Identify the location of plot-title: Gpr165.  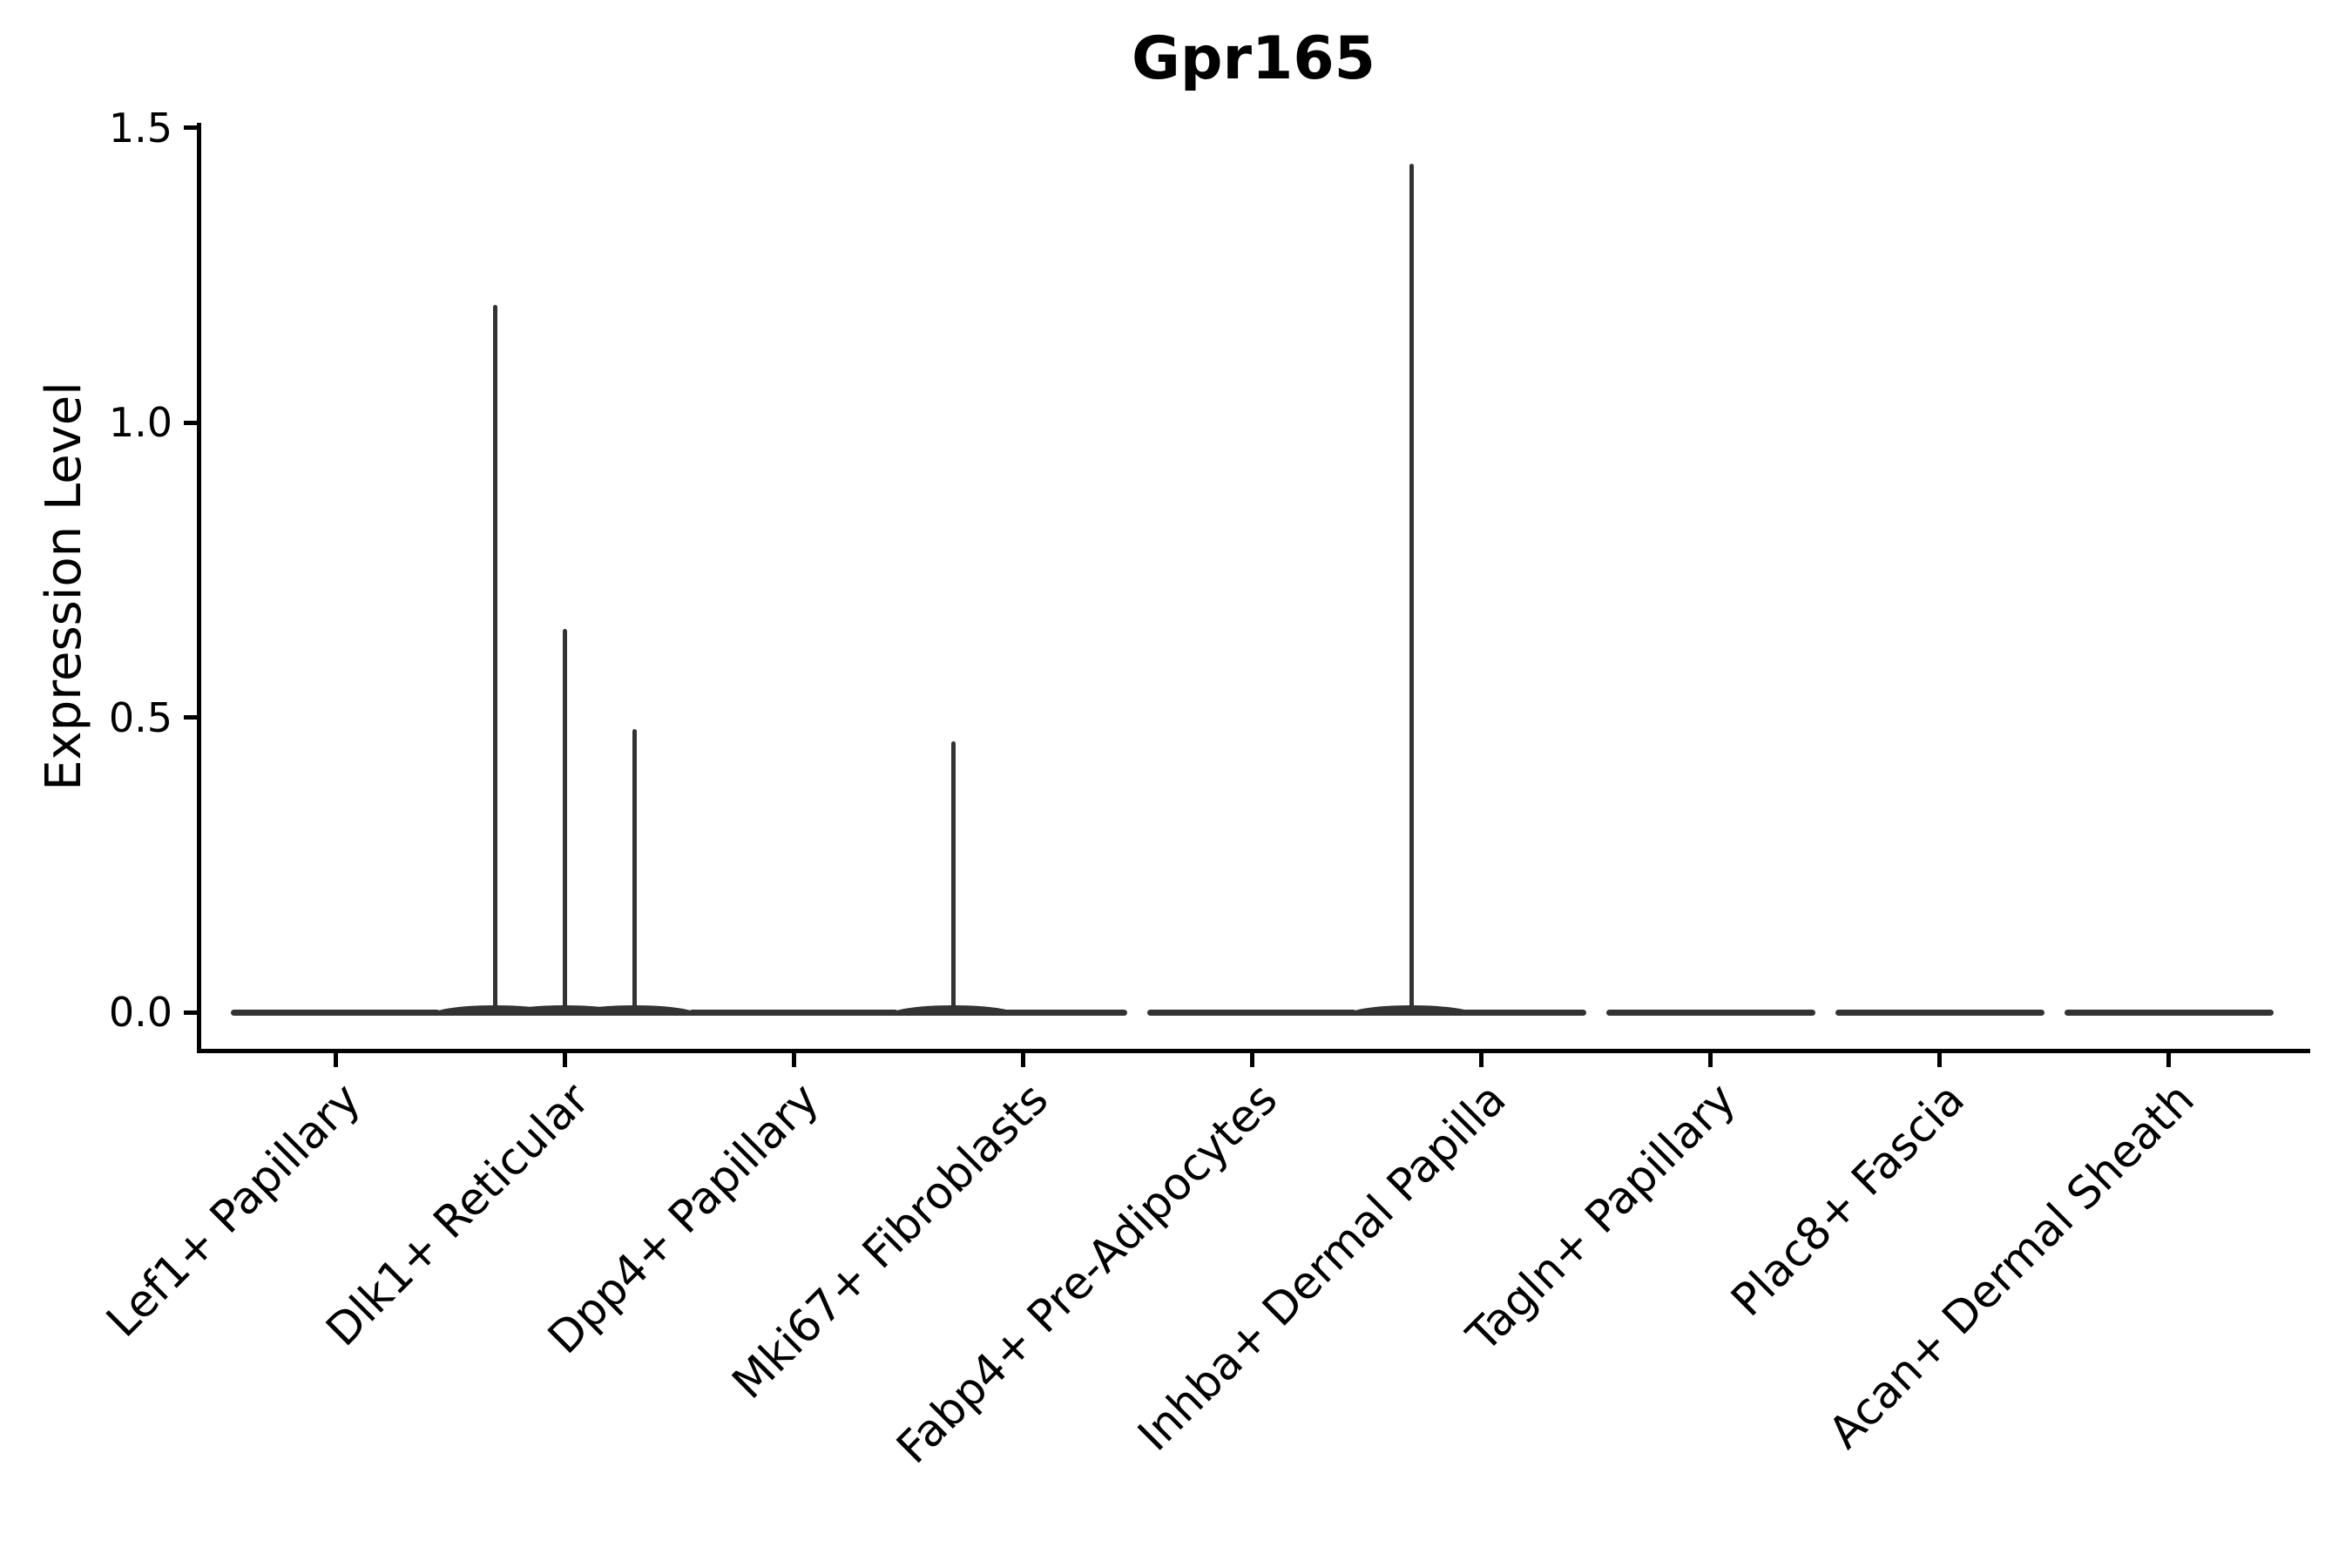
(1253, 58).